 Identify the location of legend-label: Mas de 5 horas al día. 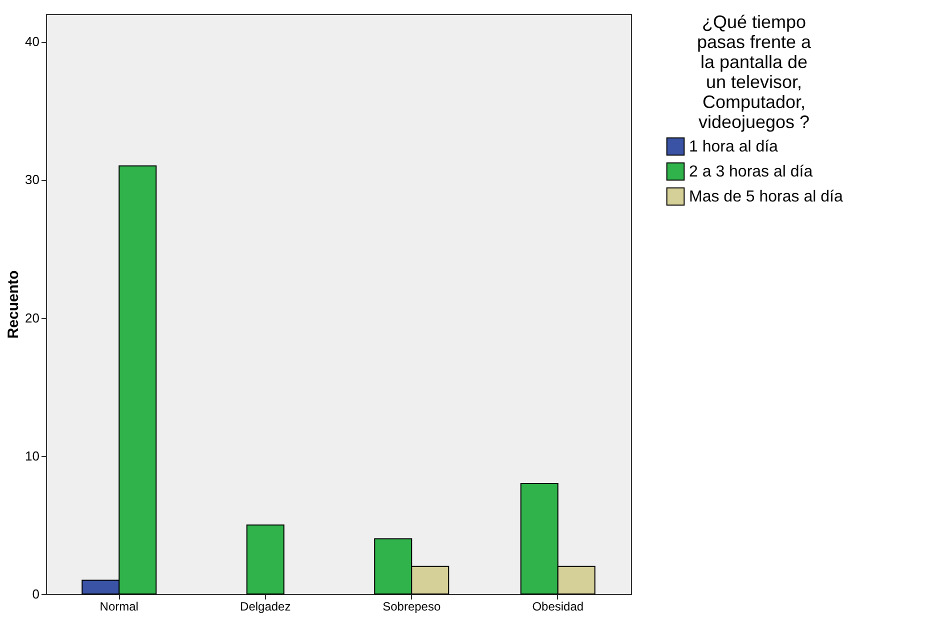
(766, 197).